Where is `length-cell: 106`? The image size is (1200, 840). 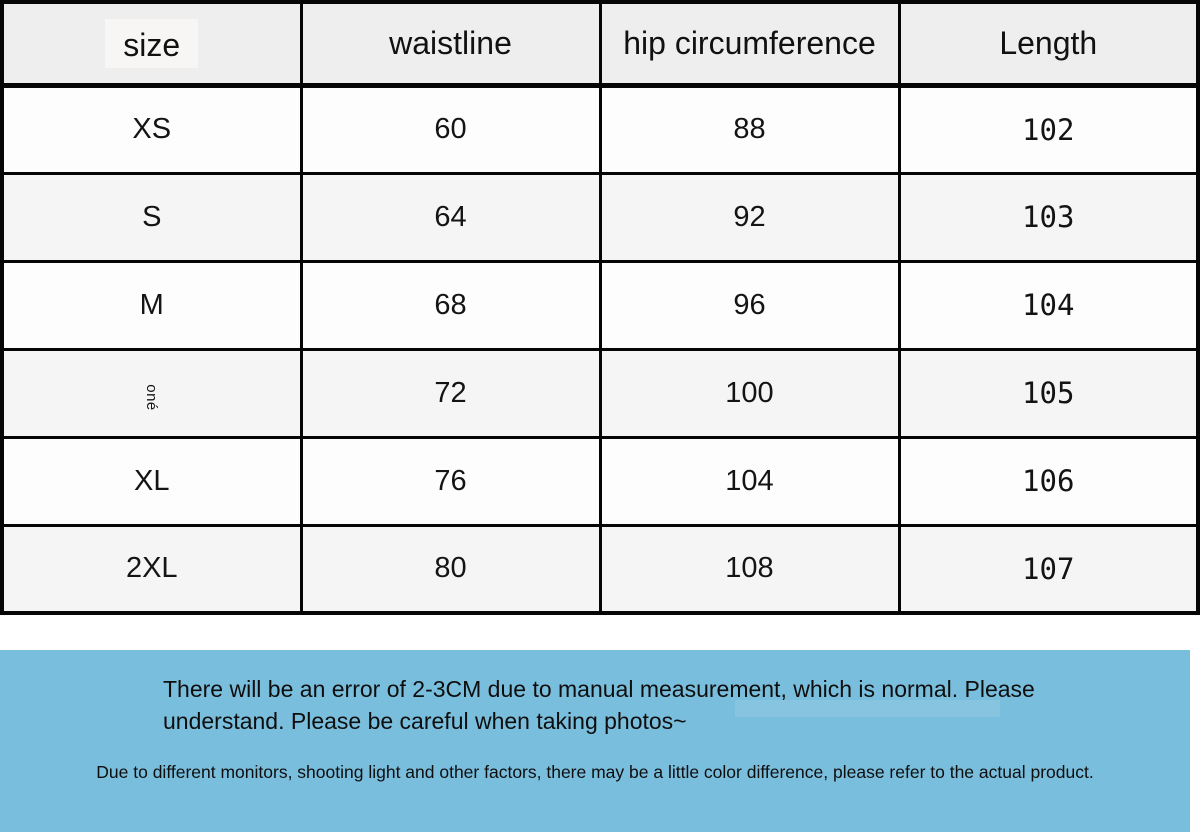 length-cell: 106 is located at coordinates (1048, 481).